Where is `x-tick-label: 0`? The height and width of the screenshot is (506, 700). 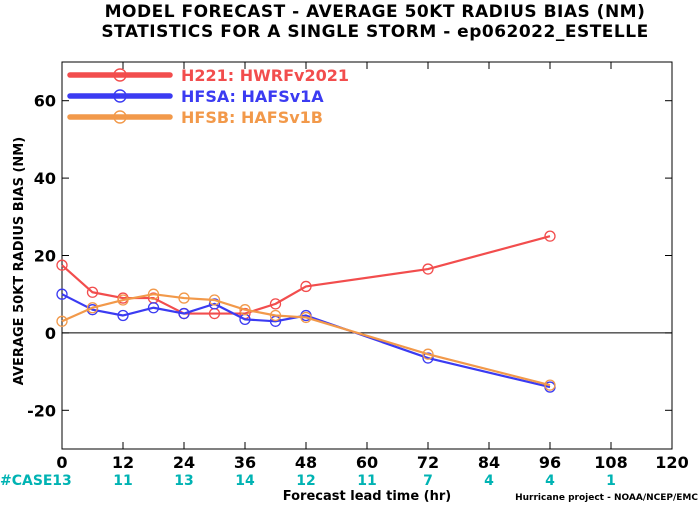 x-tick-label: 0 is located at coordinates (61, 462).